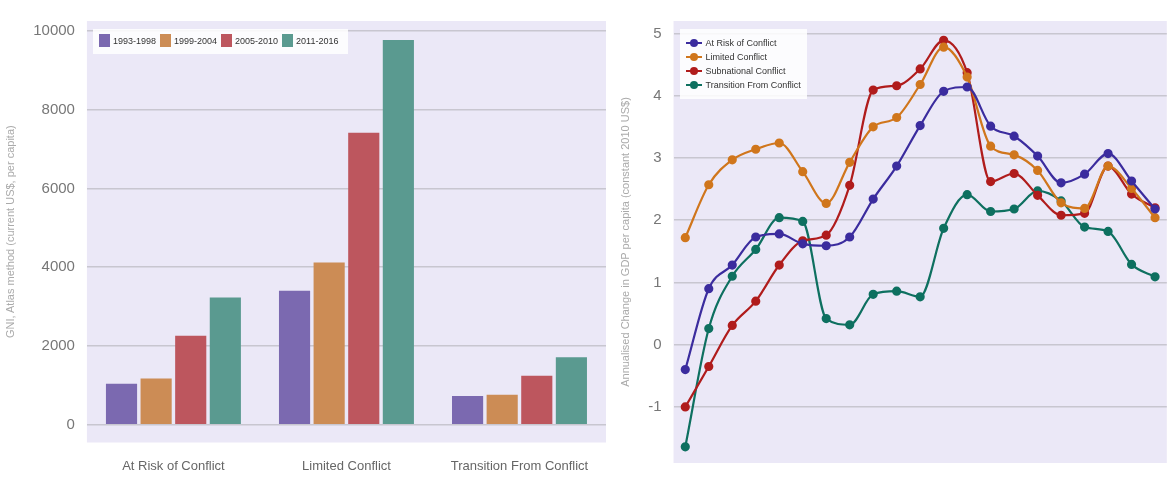 The image size is (1173, 484). What do you see at coordinates (753, 85) in the screenshot?
I see `legend-label: Transition From Conflict` at bounding box center [753, 85].